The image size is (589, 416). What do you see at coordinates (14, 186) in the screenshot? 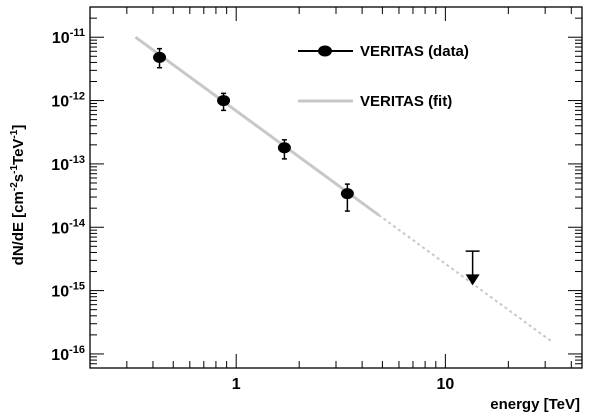
I see `y-label-exp1: -2` at bounding box center [14, 186].